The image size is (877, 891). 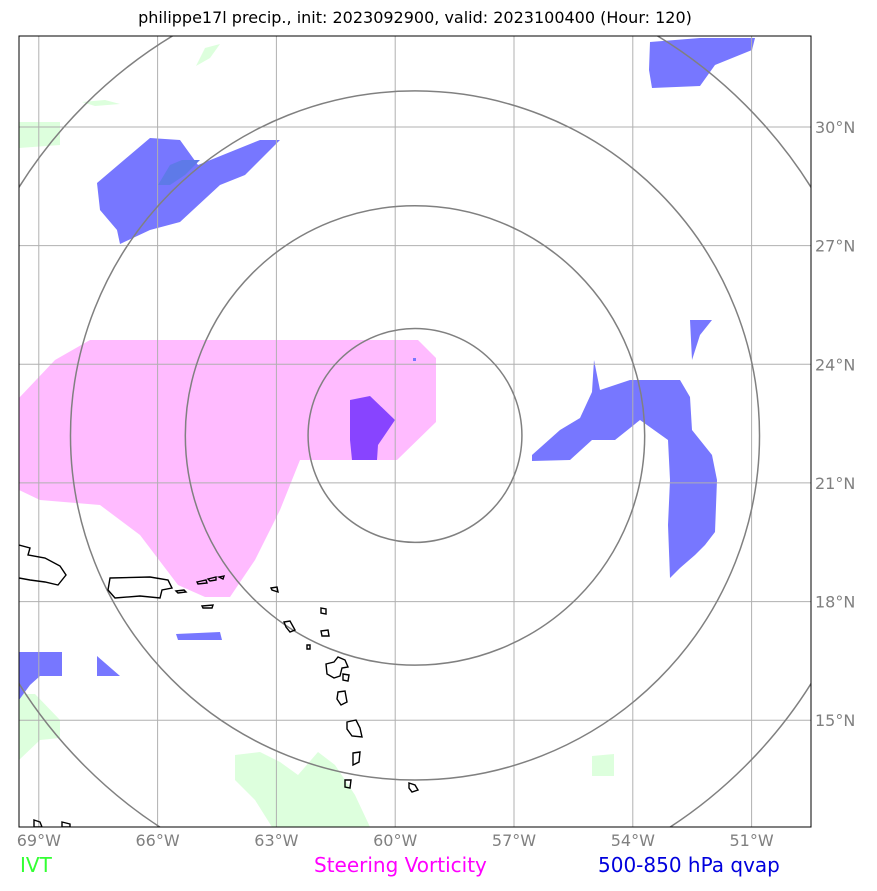 What do you see at coordinates (835, 424) in the screenshot?
I see `latitude-labels: 30°N 27°N 24°N 21°N 18°N 15°N` at bounding box center [835, 424].